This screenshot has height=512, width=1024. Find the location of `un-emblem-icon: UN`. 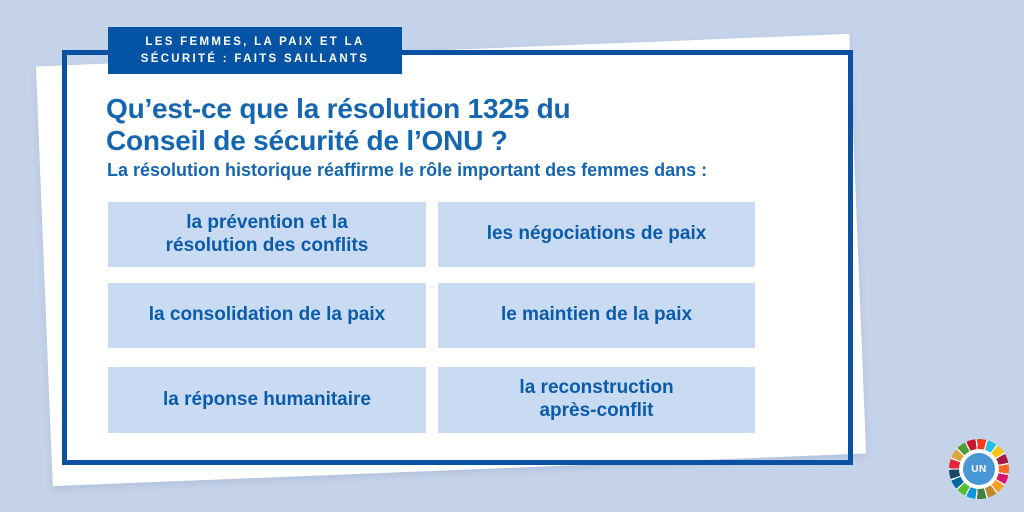

un-emblem-icon: UN is located at coordinates (979, 469).